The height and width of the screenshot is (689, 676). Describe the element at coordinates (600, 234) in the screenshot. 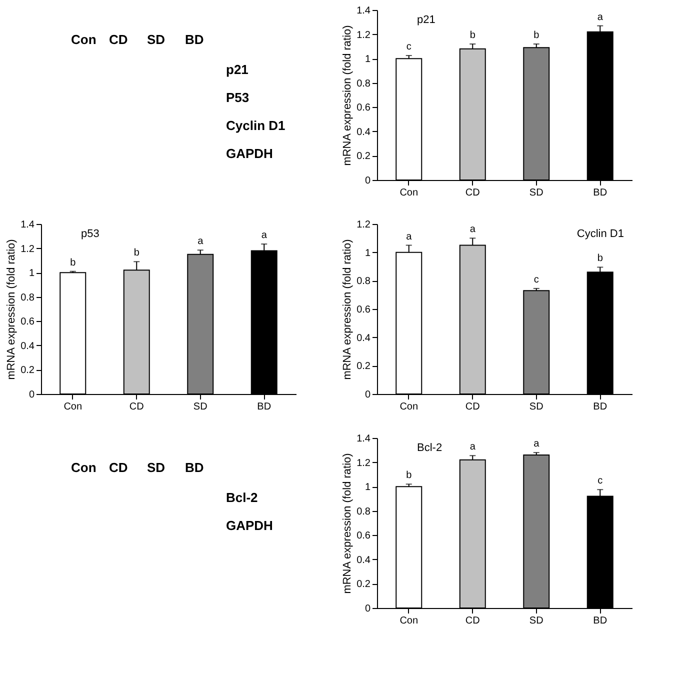

I see `chart-title: Cyclin D1` at that location.